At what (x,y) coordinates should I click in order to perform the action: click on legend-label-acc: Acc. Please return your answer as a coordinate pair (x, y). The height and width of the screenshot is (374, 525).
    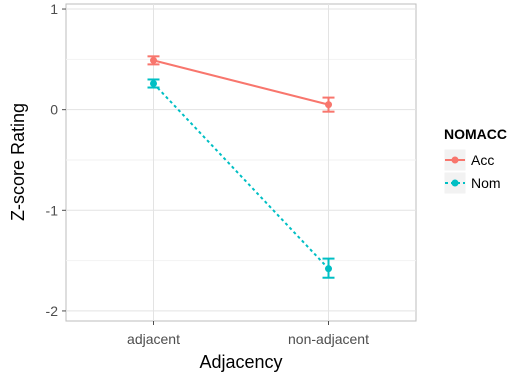
    Looking at the image, I should click on (482, 160).